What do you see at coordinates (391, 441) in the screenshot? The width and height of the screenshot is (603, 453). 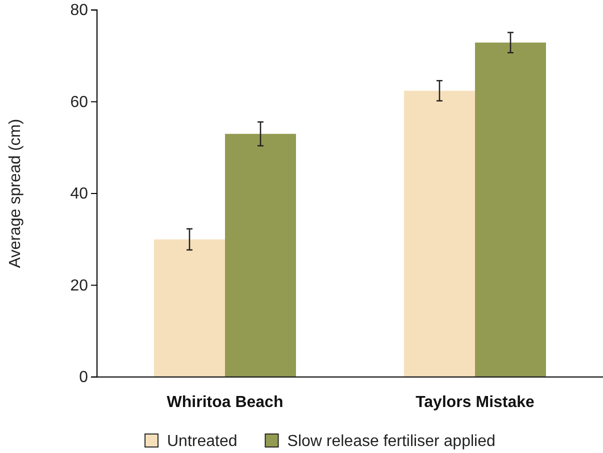 I see `legend-label: Slow release fertiliser applied` at bounding box center [391, 441].